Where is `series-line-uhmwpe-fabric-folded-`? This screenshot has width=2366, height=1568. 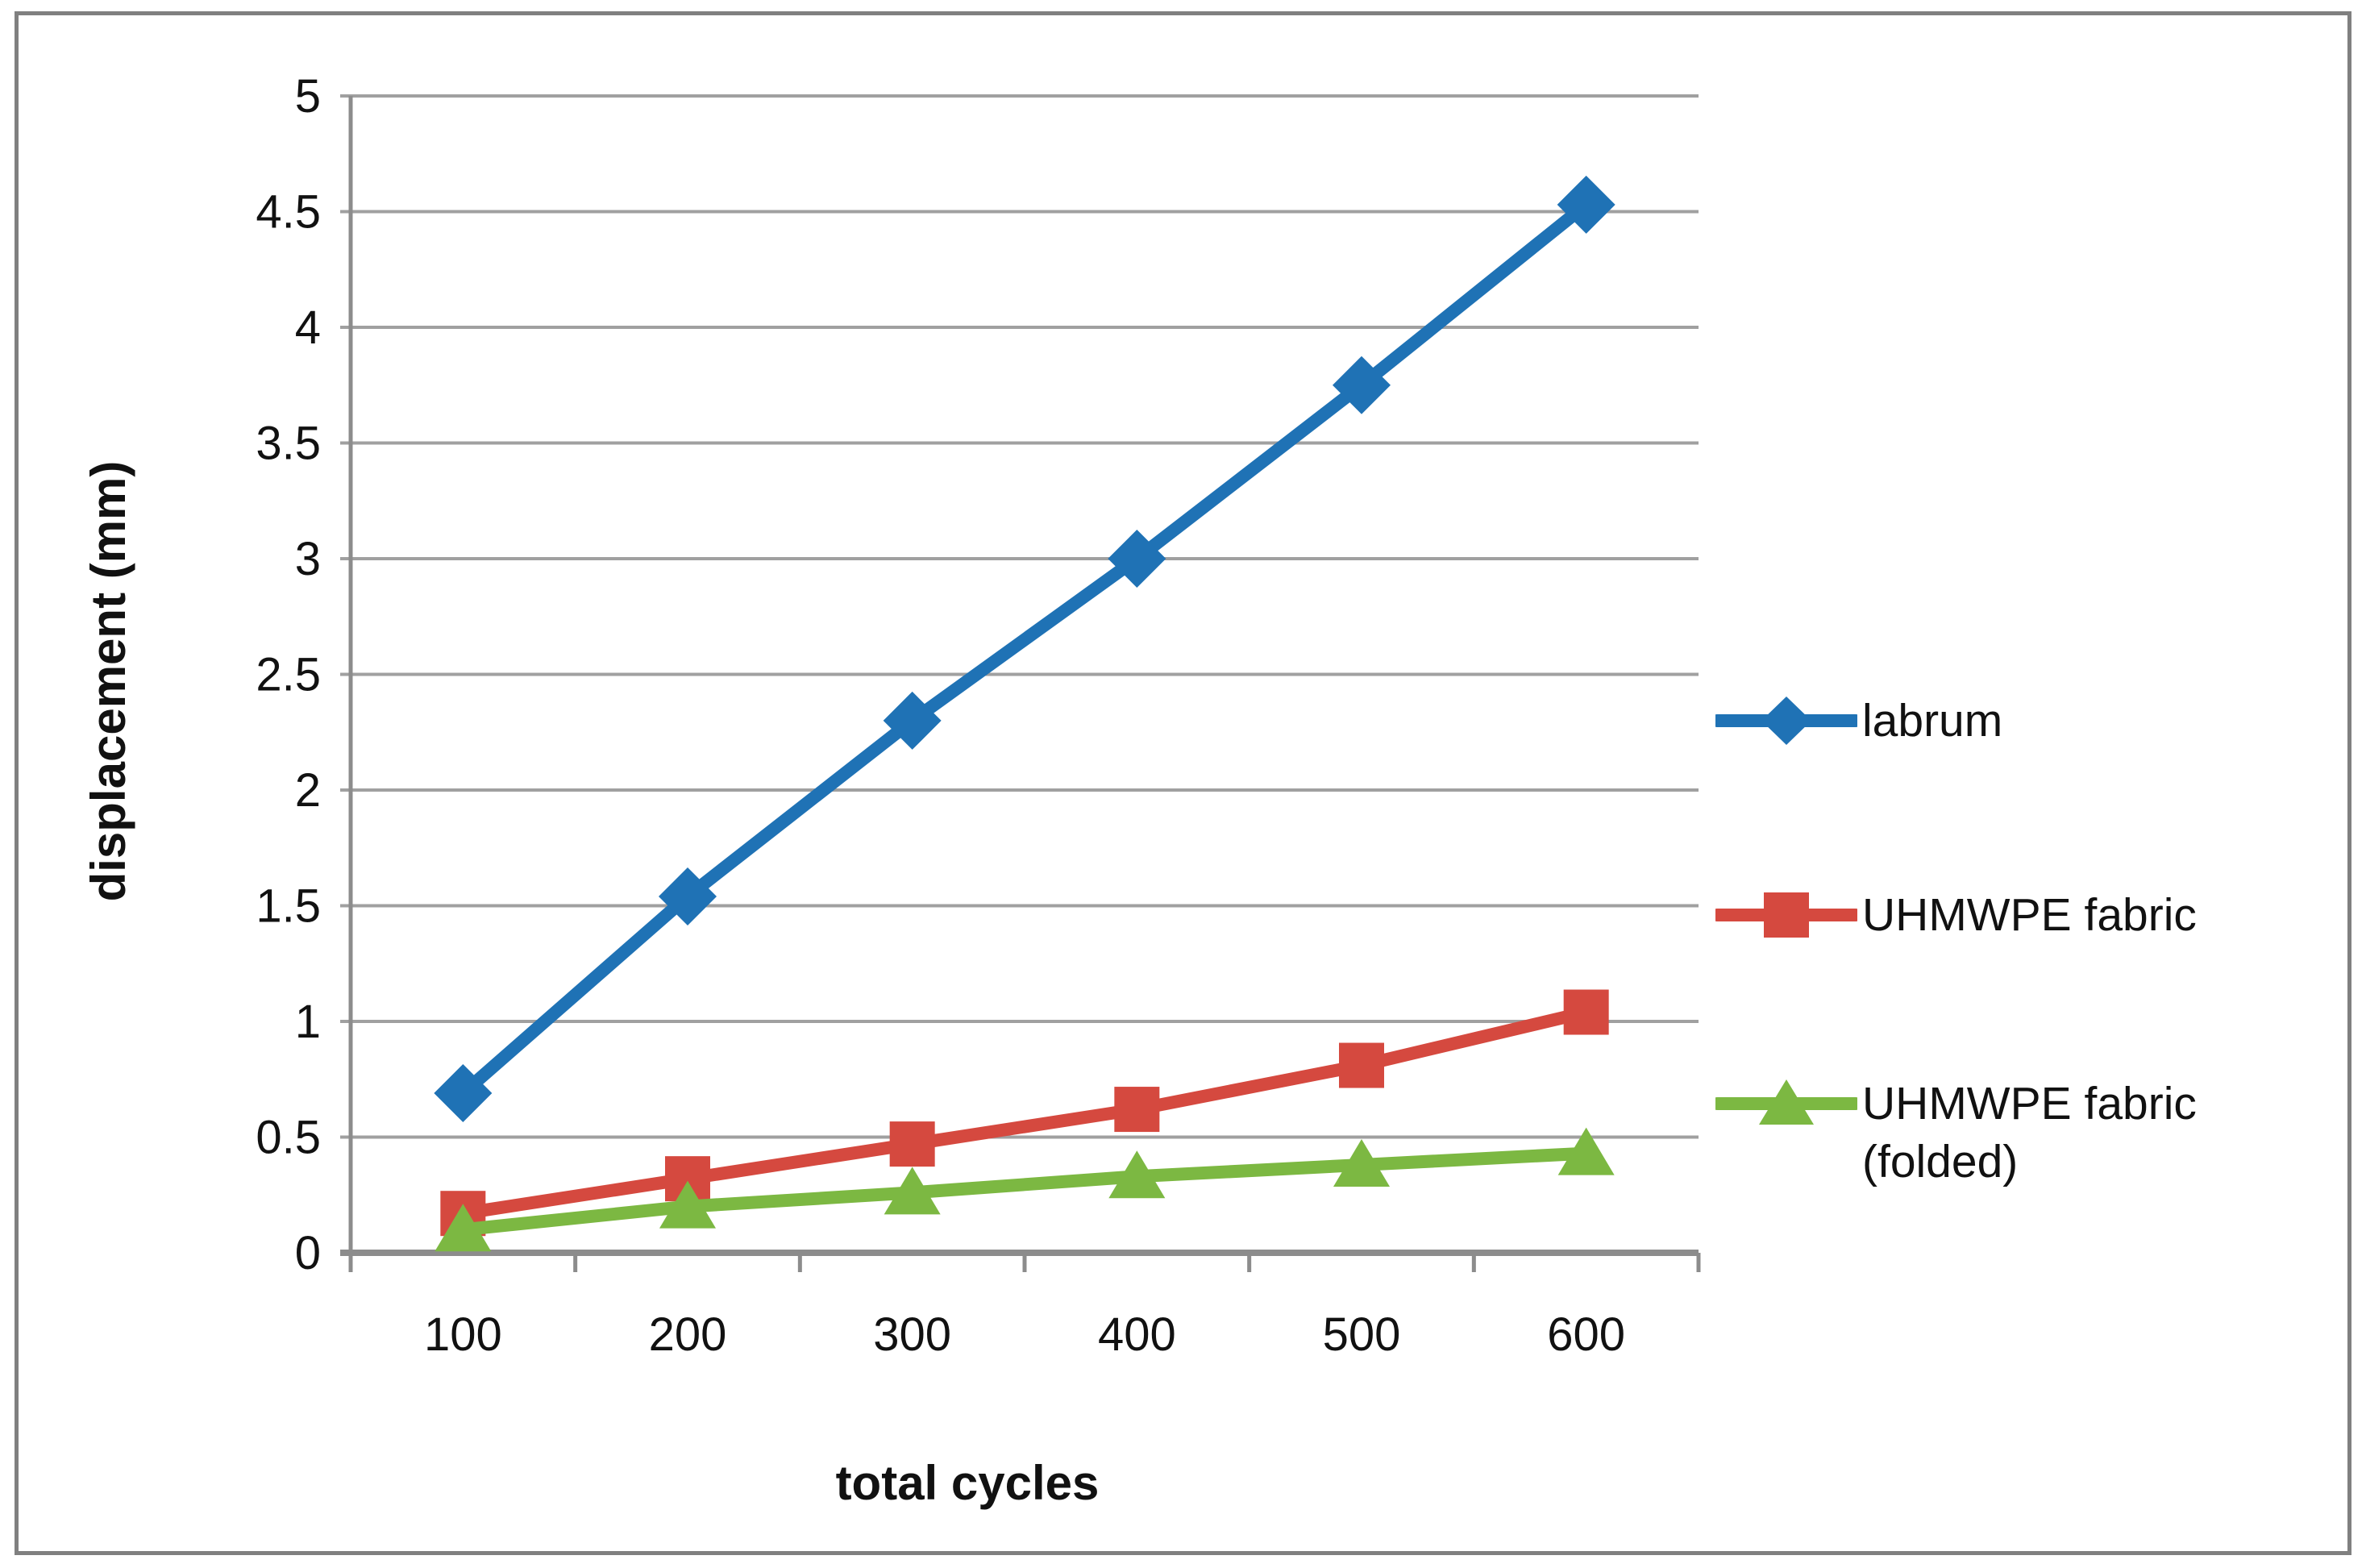 series-line-uhmwpe-fabric-folded- is located at coordinates (1024, 1191).